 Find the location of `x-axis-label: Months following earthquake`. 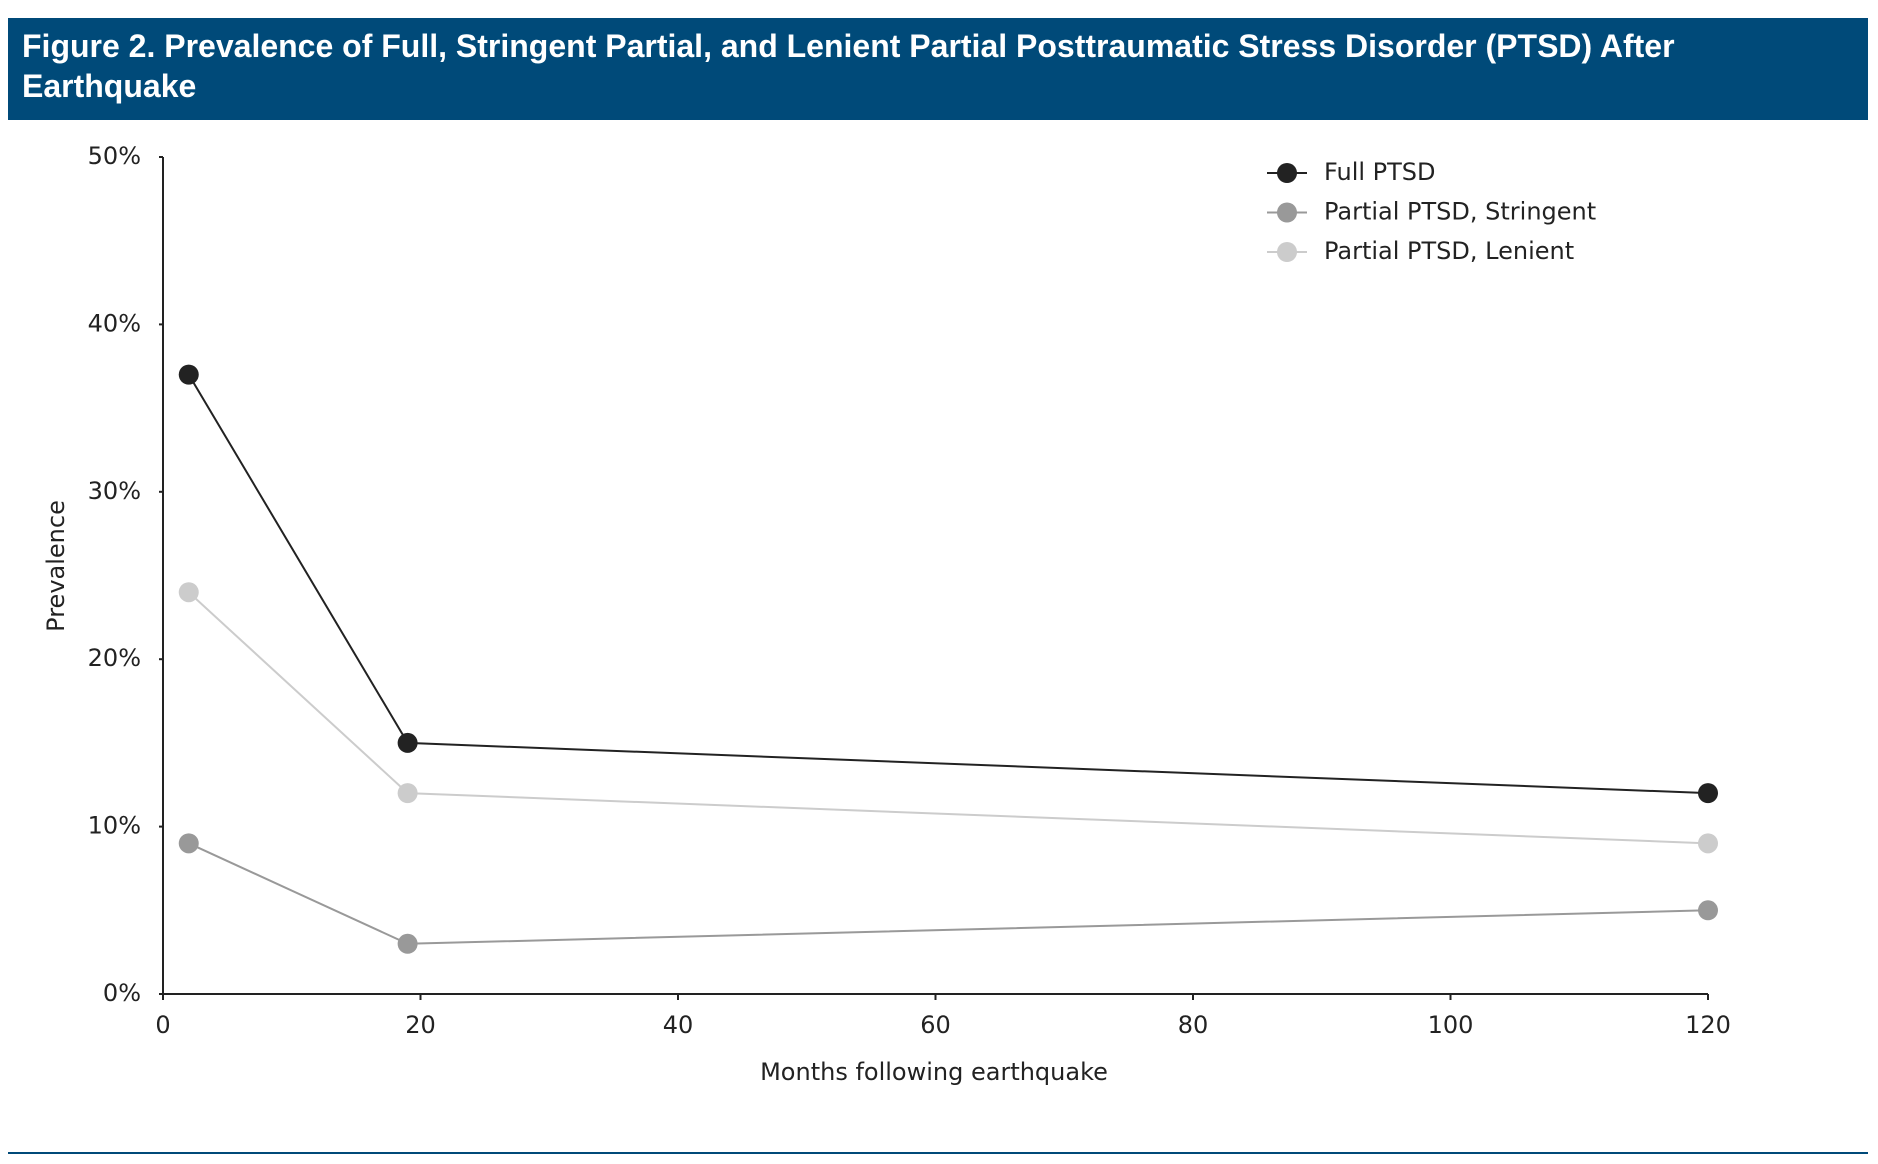

x-axis-label: Months following earthquake is located at coordinates (934, 1072).